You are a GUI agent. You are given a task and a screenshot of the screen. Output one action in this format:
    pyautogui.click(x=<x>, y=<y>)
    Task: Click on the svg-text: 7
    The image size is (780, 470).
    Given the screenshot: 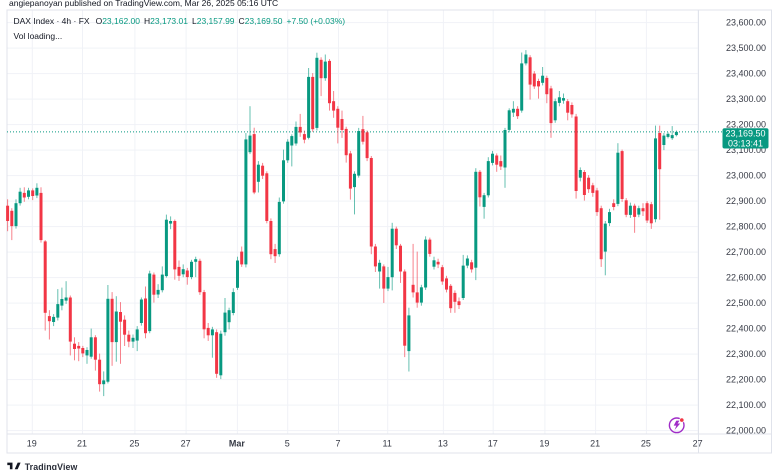 What is the action you would take?
    pyautogui.click(x=337, y=444)
    